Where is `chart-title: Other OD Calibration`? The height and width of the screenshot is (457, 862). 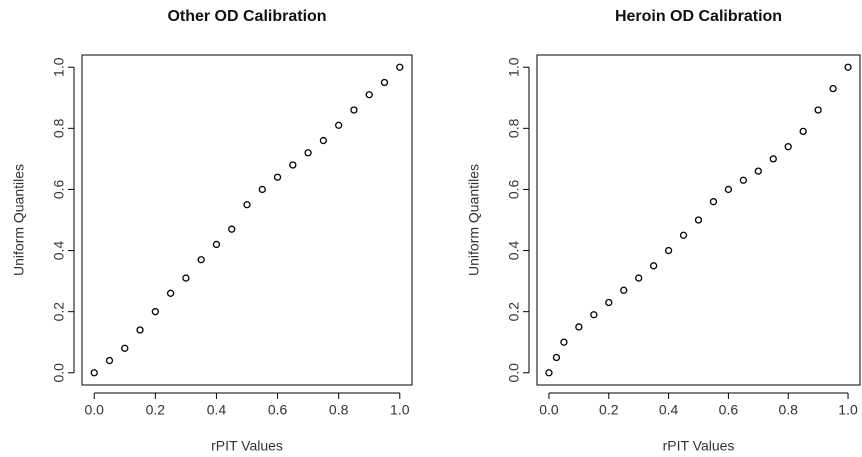 chart-title: Other OD Calibration is located at coordinates (246, 16).